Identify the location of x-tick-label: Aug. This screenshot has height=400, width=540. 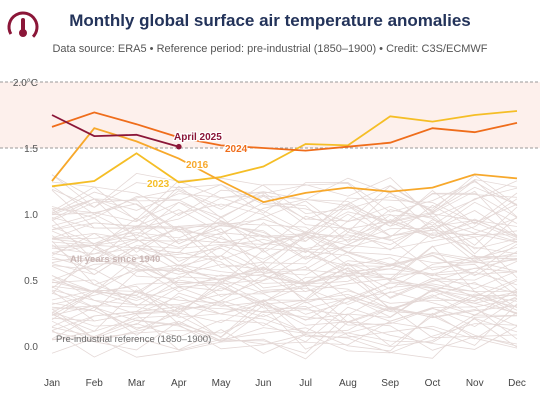
(348, 383).